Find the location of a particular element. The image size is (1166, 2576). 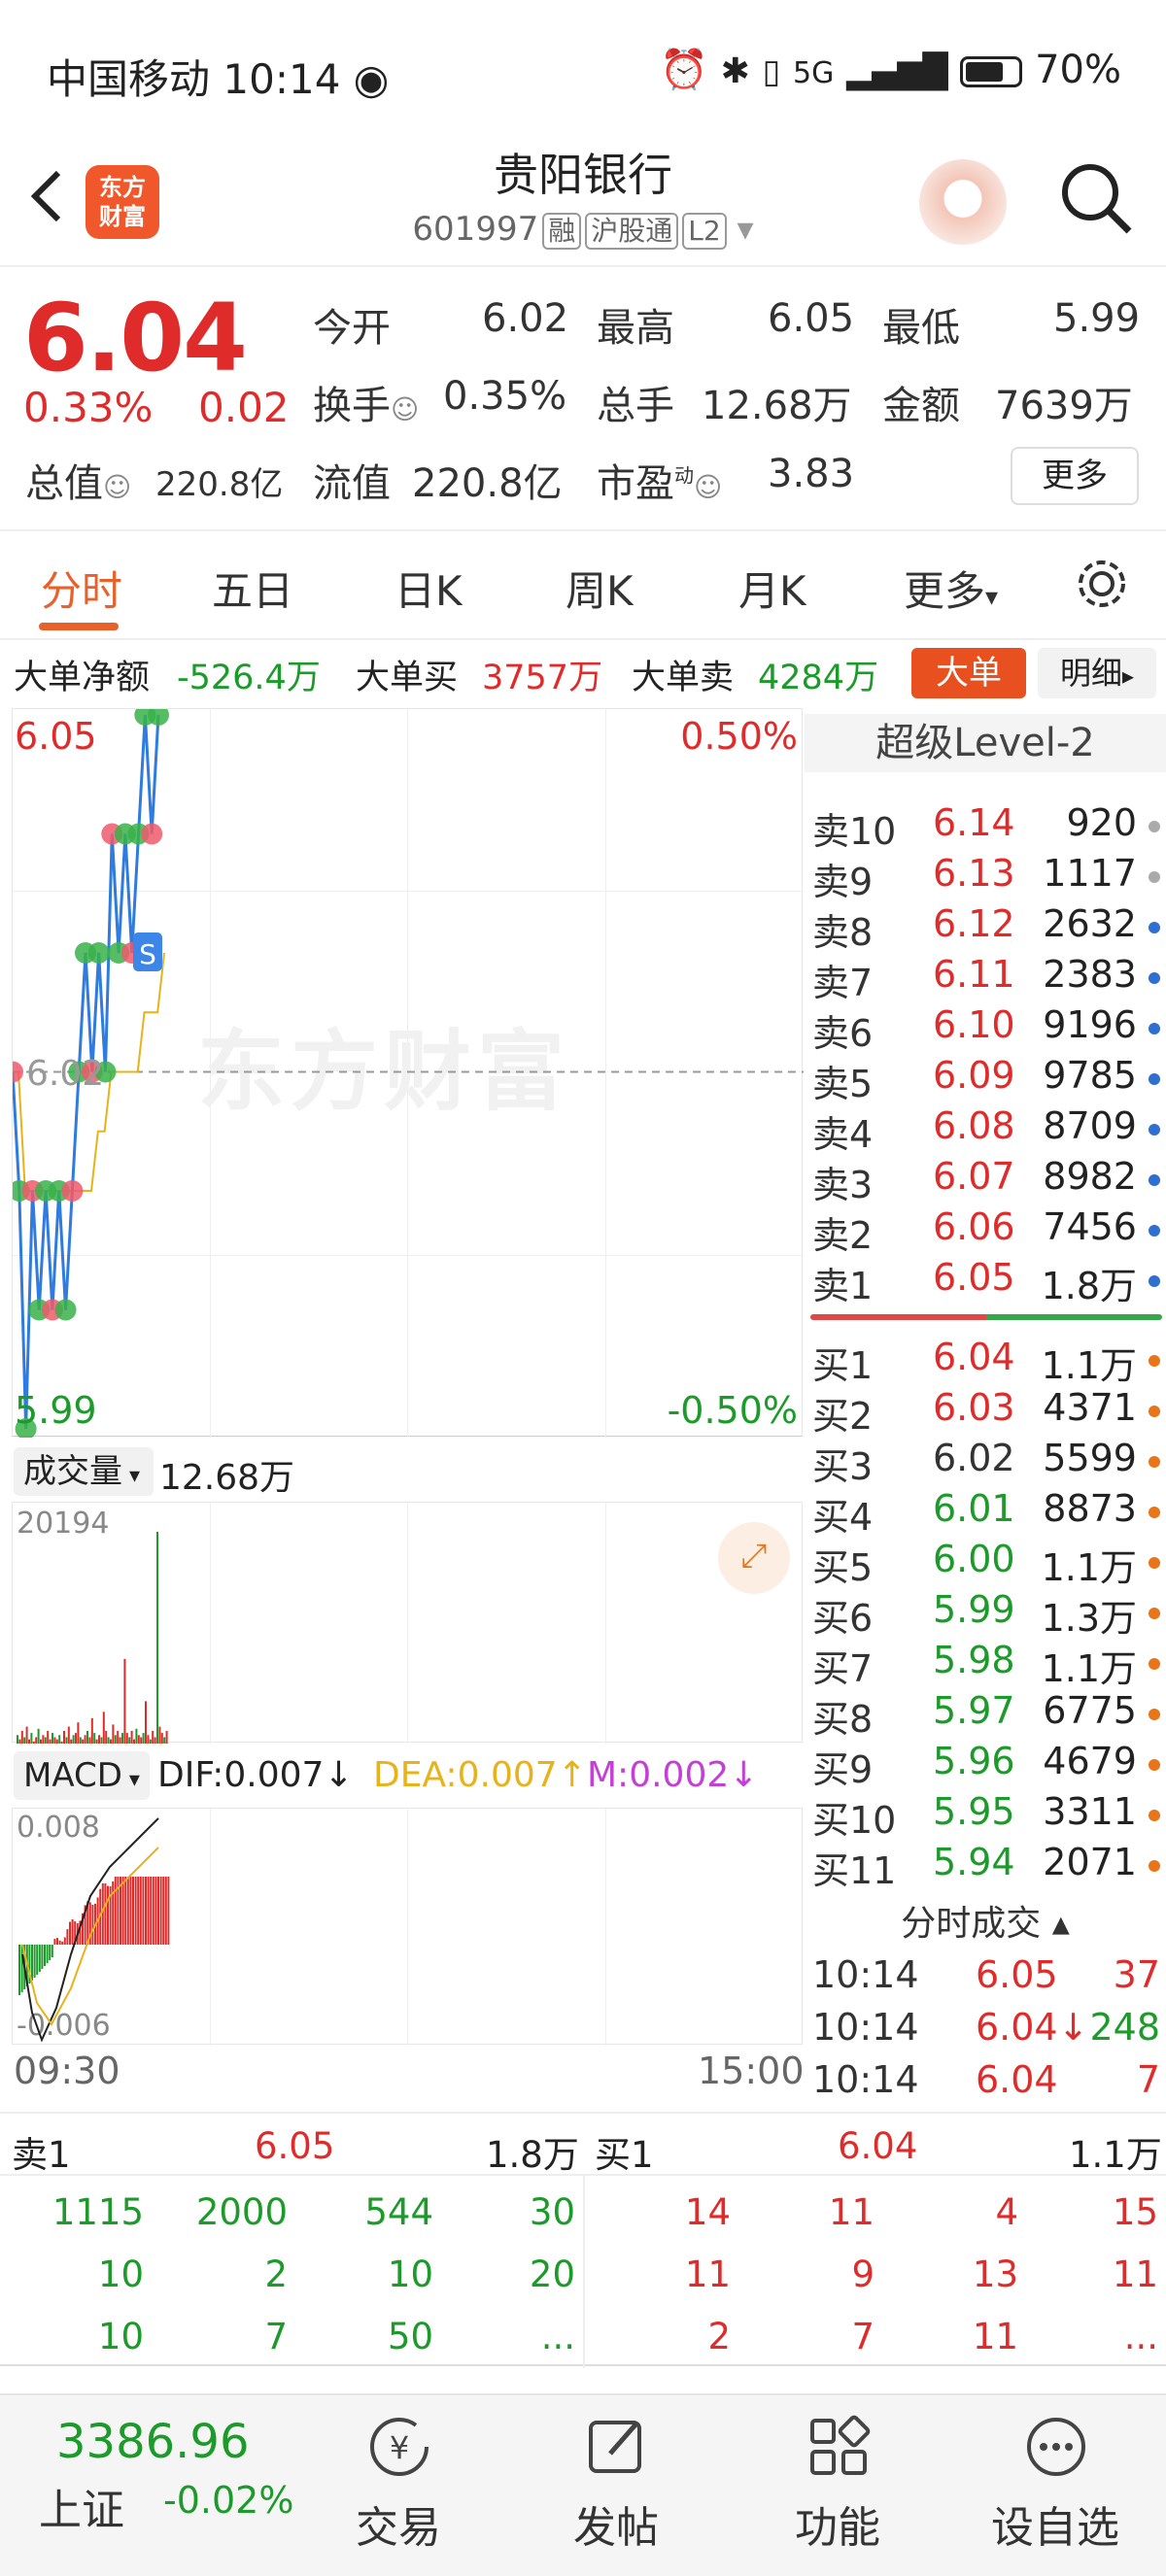

ask-row: 卖2 6.06 7456 is located at coordinates (985, 1231).